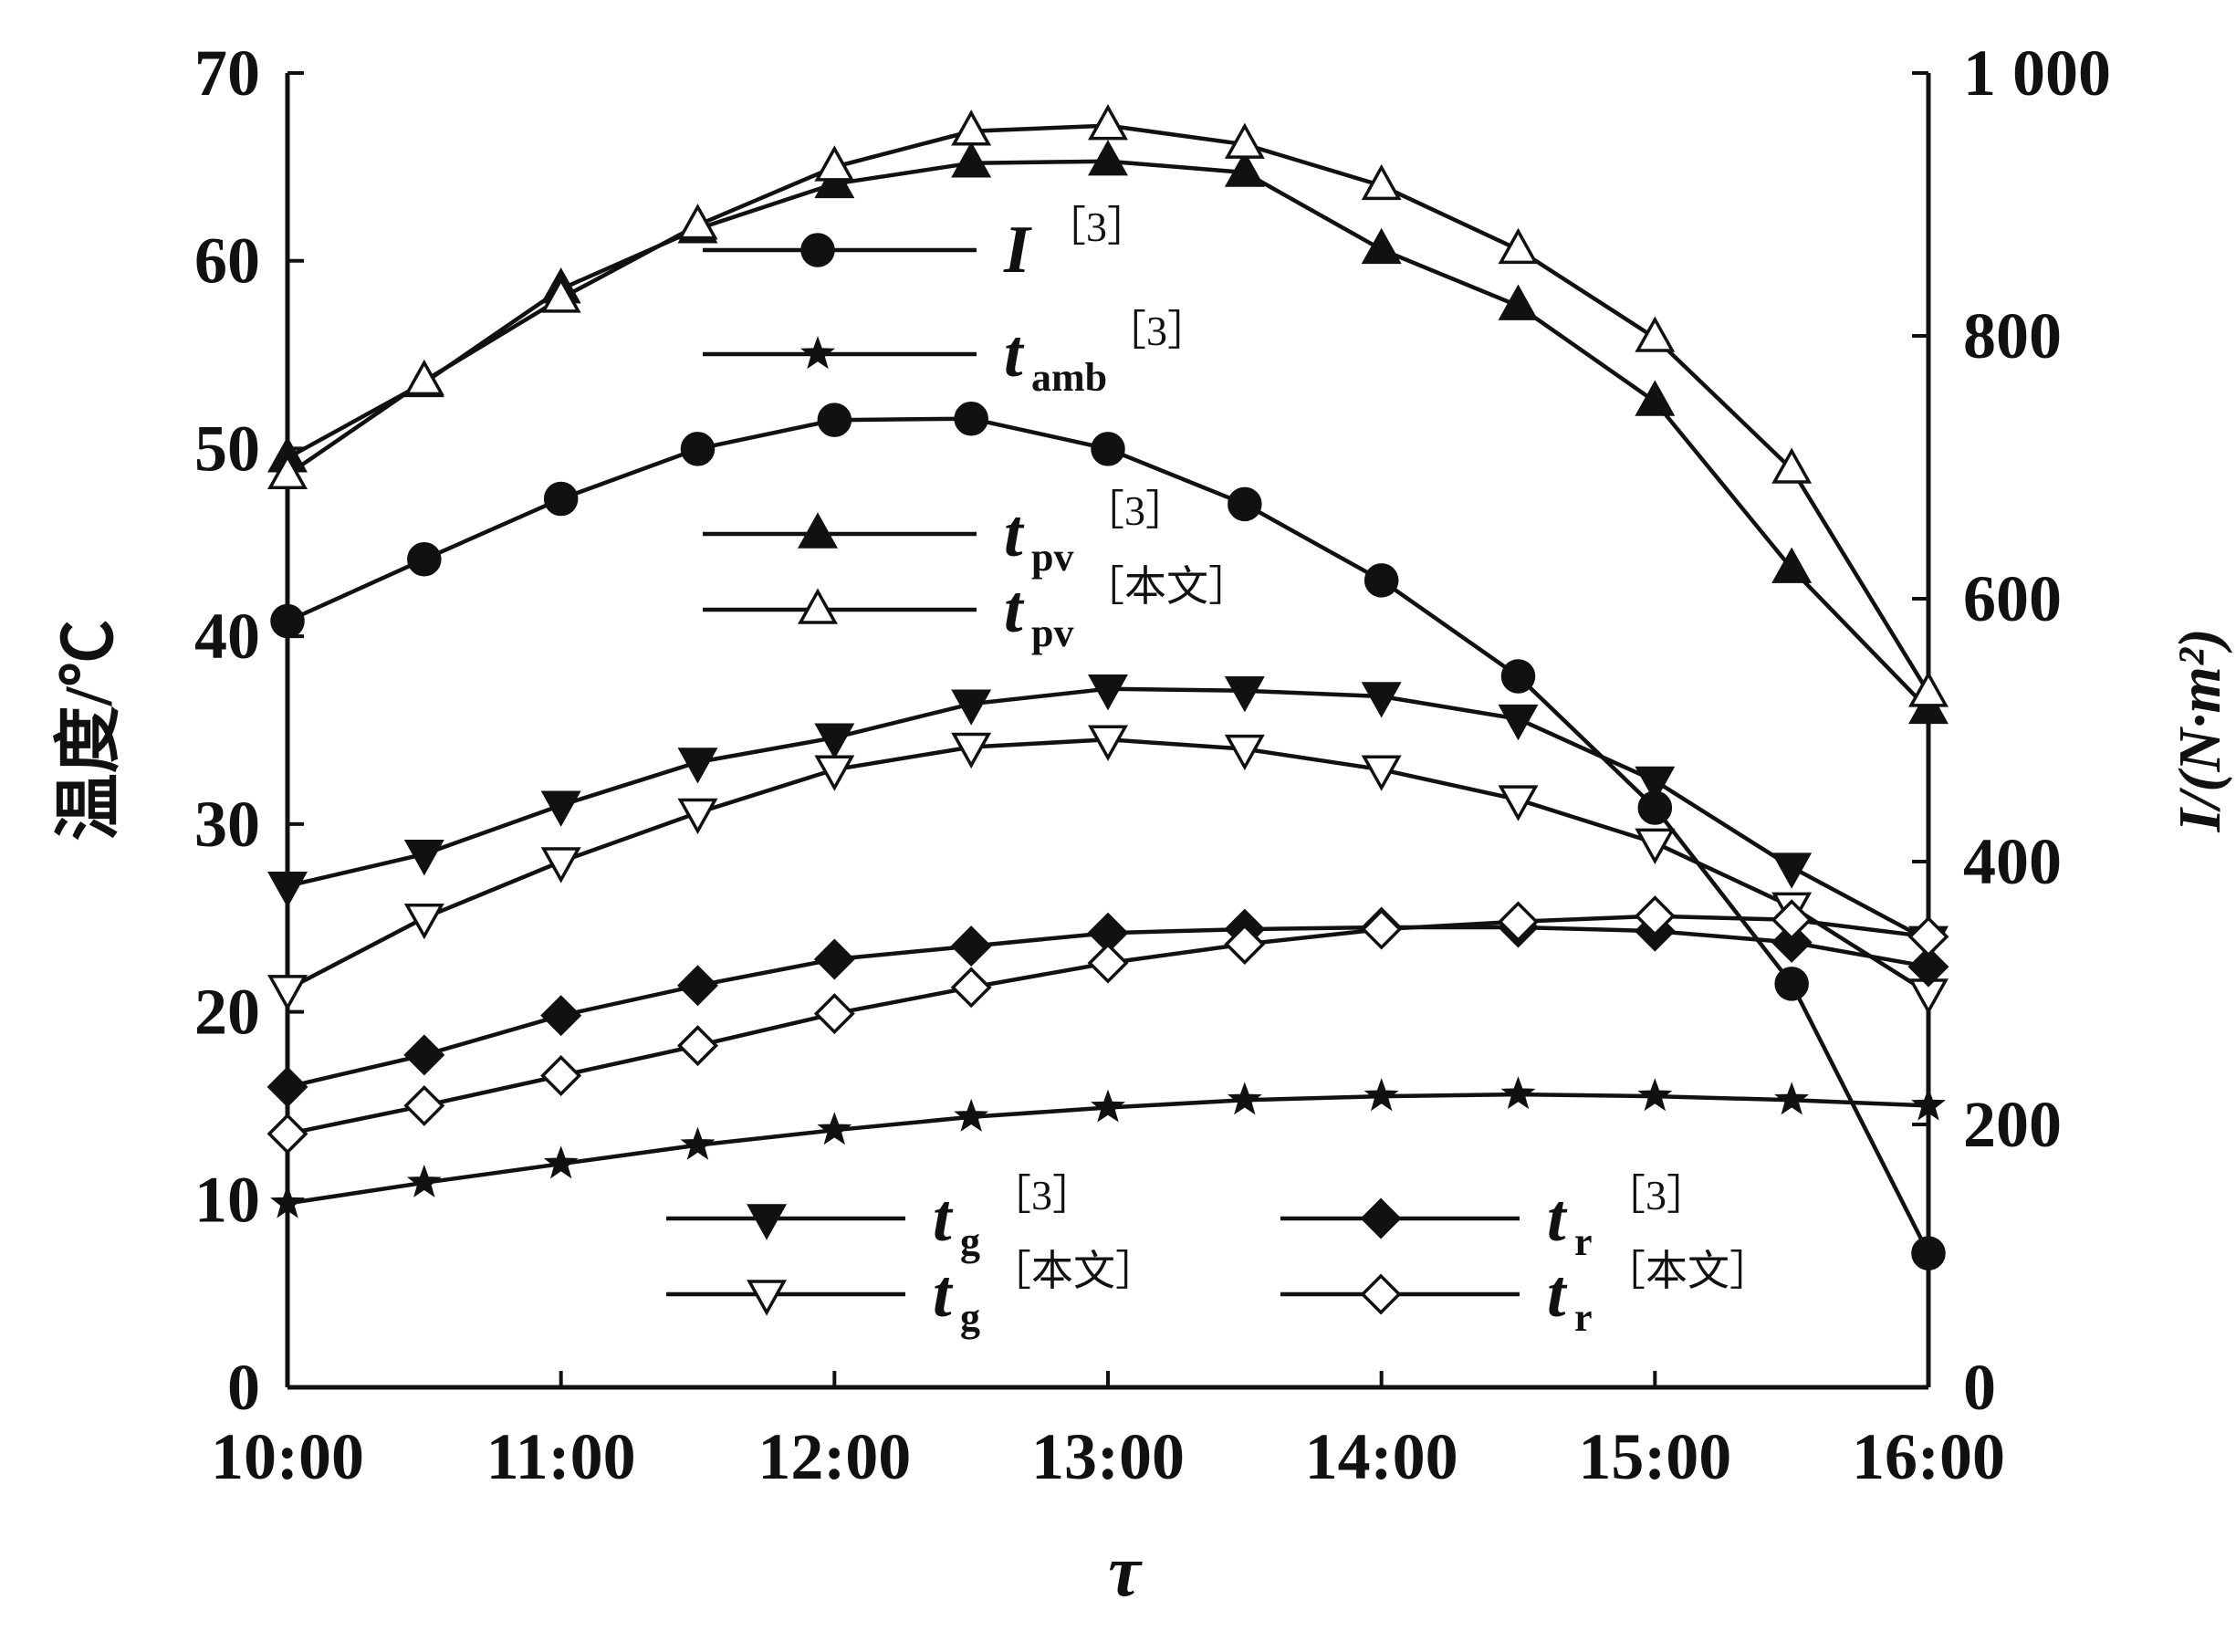 This screenshot has height=1652, width=2236. I want to click on x-axis-title: τ, so click(1125, 1572).